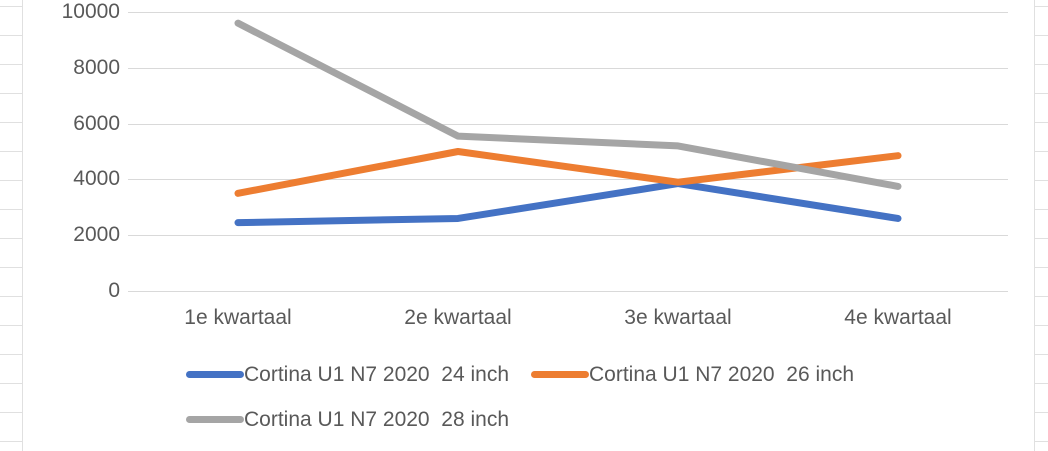 This screenshot has height=451, width=1048. Describe the element at coordinates (238, 317) in the screenshot. I see `x-axis-tick-label: 1e kwartaal` at that location.